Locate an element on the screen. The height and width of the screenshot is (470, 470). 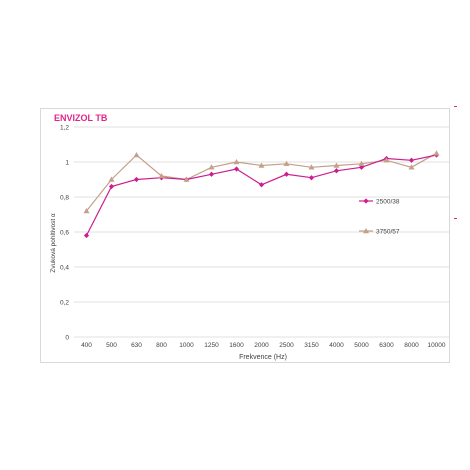
y-tick-label: 0,8 is located at coordinates (64, 198).